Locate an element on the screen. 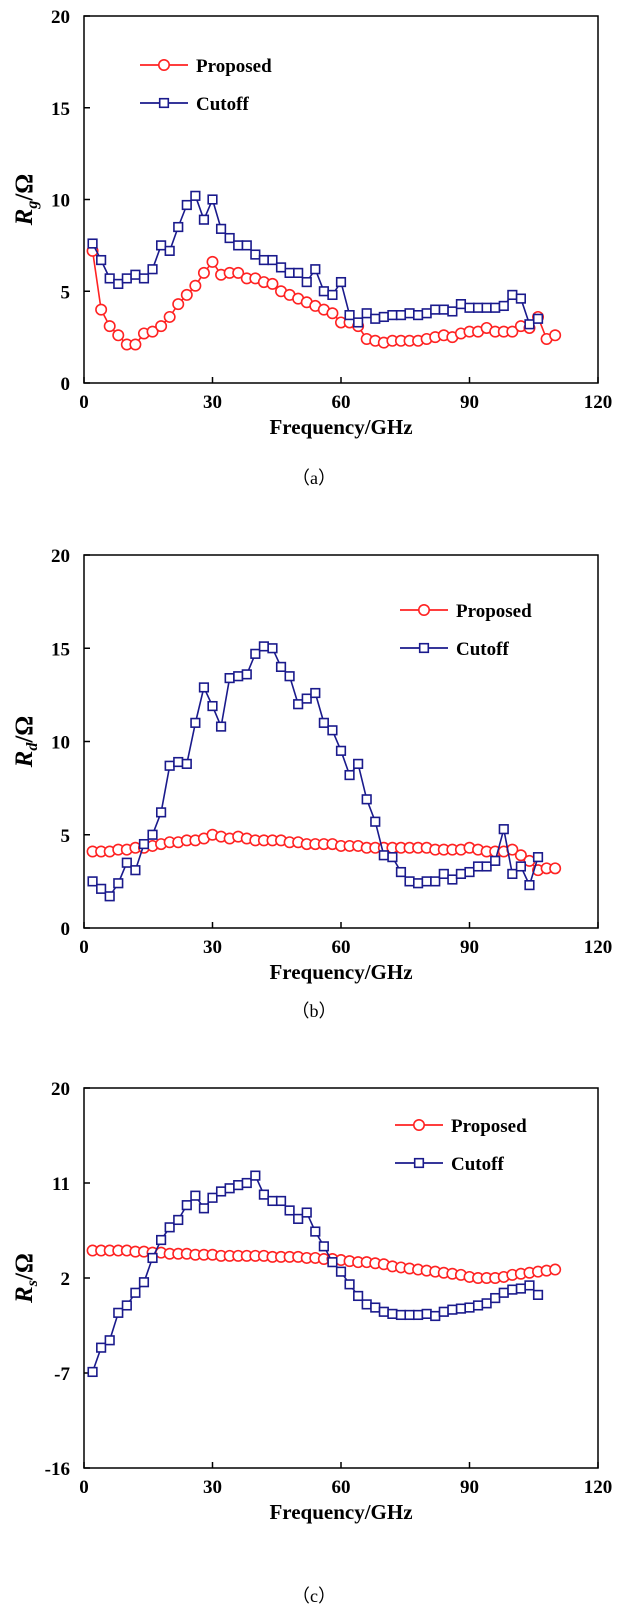 The height and width of the screenshot is (1620, 629). y-axis-label-subscript: g is located at coordinates (32, 205).